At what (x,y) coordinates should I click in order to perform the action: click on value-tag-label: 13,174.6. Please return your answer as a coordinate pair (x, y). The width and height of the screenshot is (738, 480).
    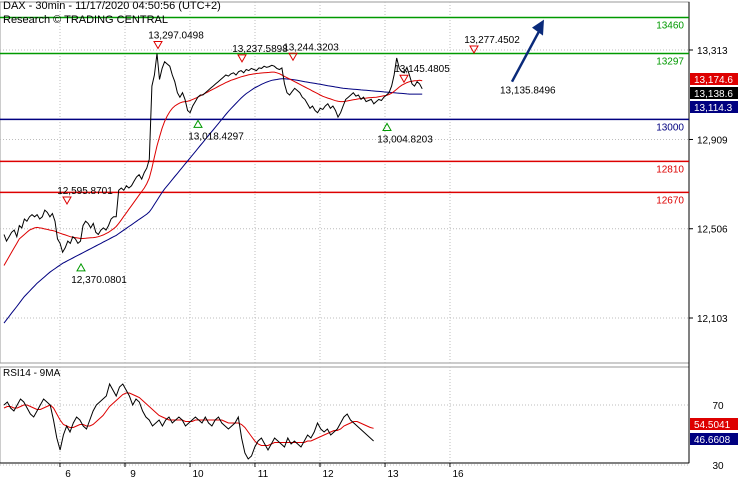
    Looking at the image, I should click on (713, 80).